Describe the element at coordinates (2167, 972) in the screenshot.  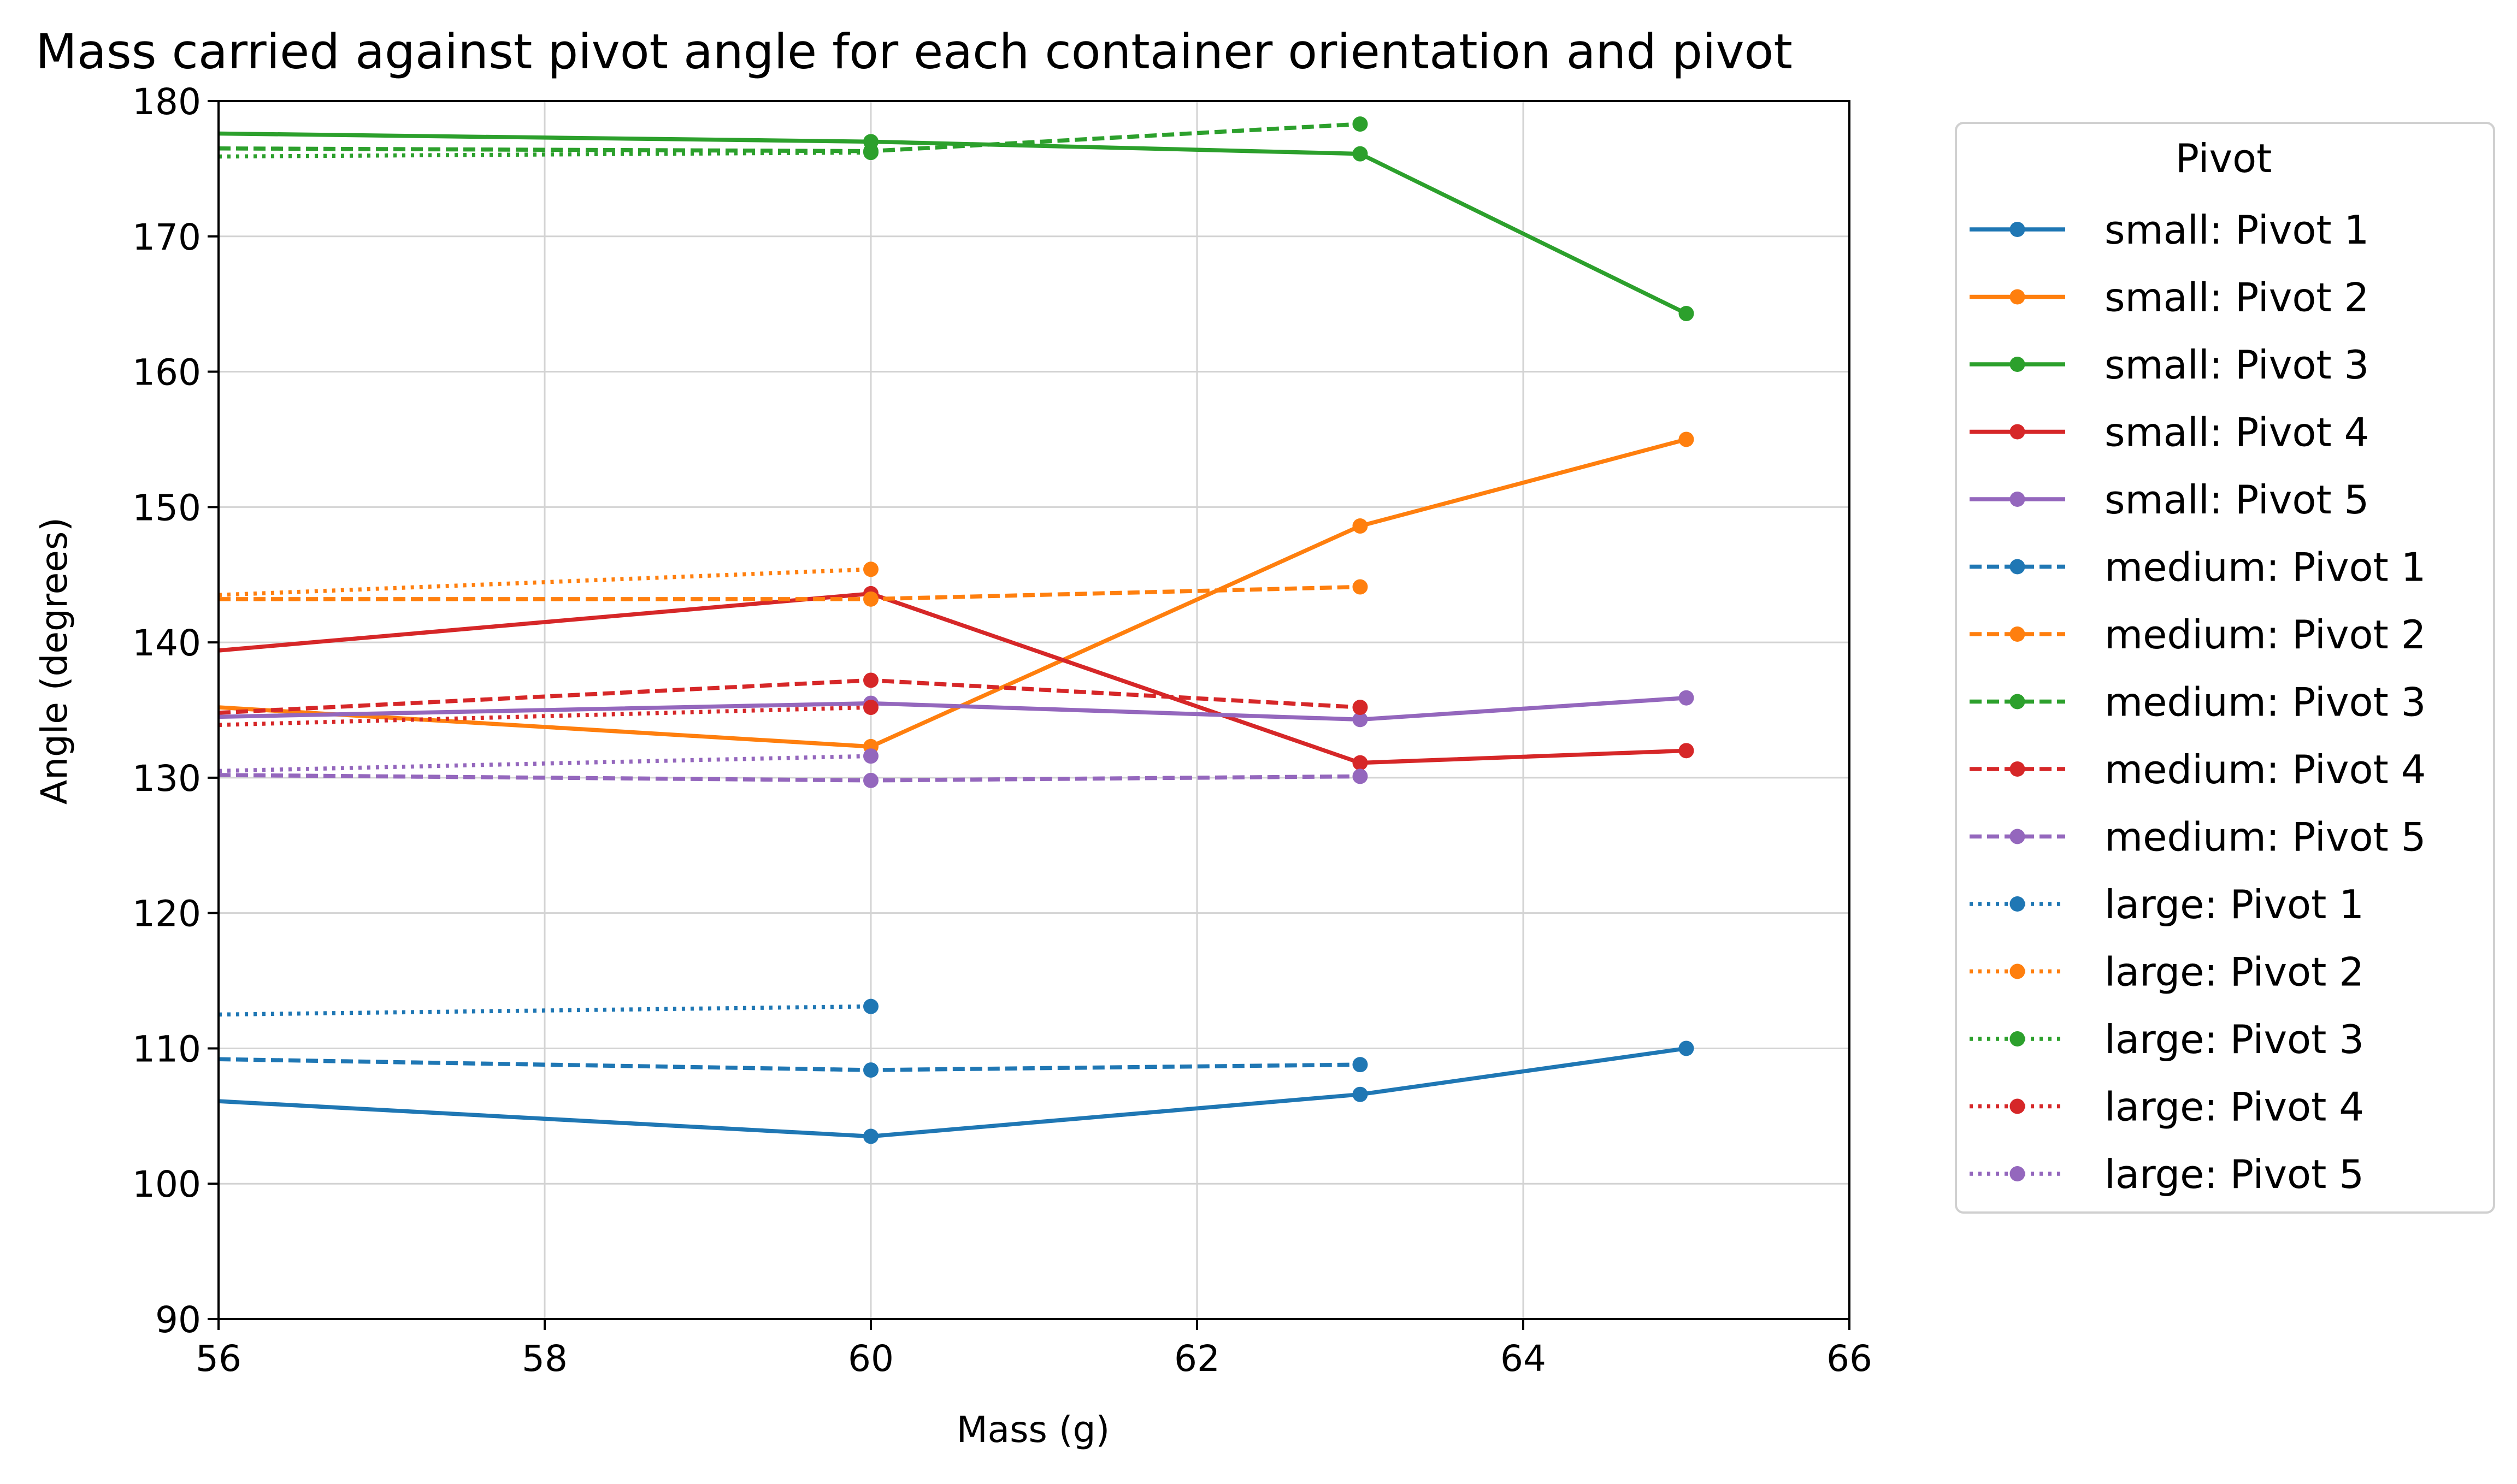
I see `legend-entry: large: Pivot 2` at that location.